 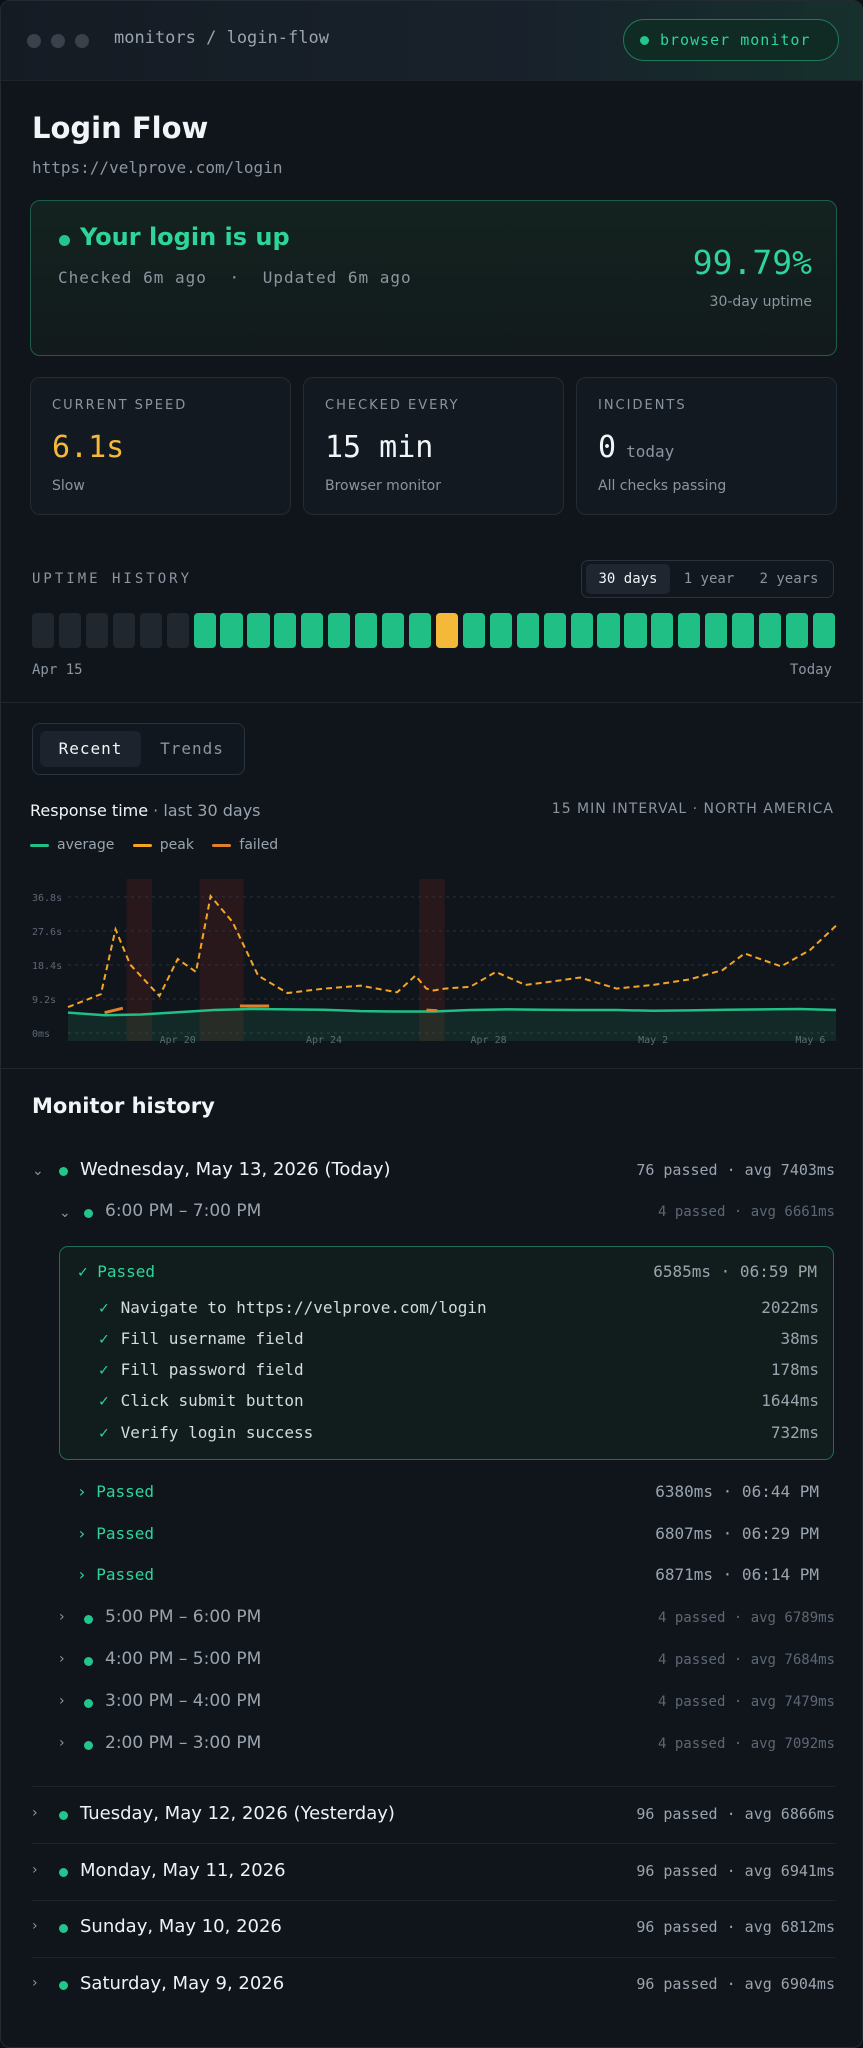 I want to click on day-meta: 96 passed · avg 6866ms, so click(x=735, y=1814).